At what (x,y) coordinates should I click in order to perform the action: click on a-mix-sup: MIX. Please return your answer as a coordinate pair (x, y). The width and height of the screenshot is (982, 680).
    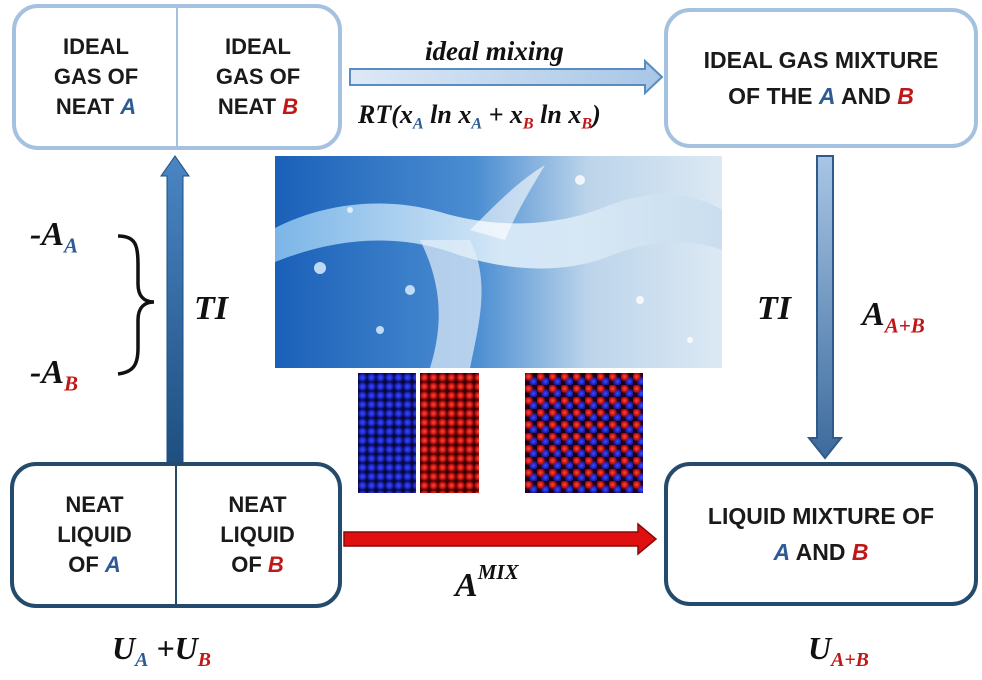
    Looking at the image, I should click on (498, 572).